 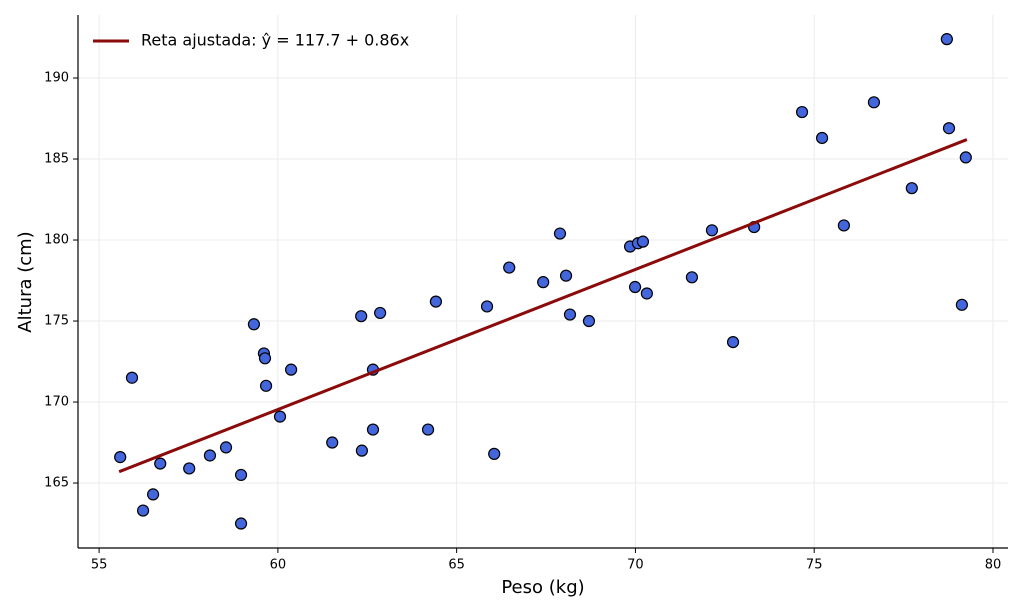 I want to click on x-tick-label: 60, so click(x=278, y=565).